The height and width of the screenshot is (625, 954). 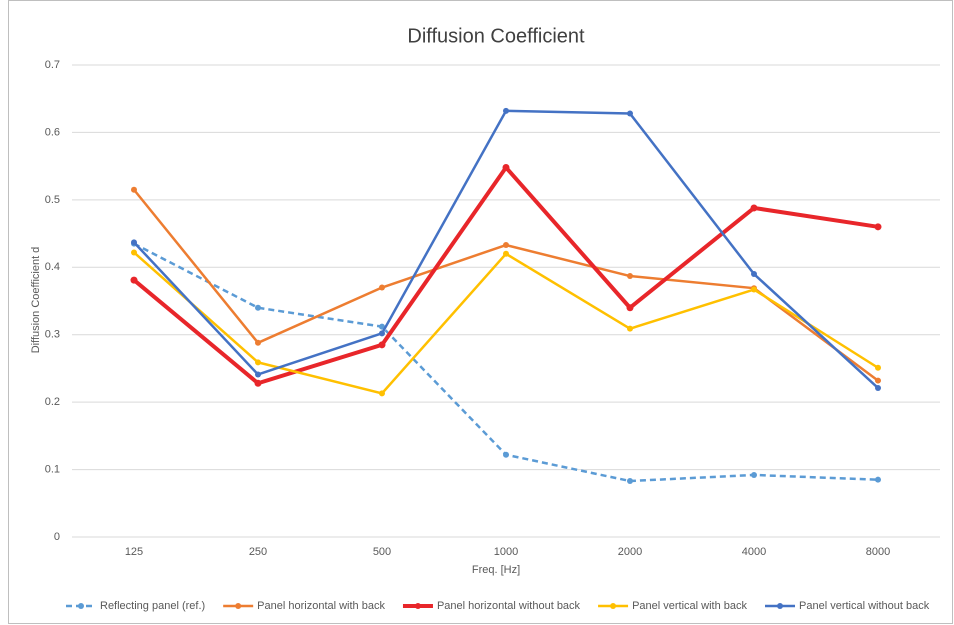 I want to click on x-tick-label: 500, so click(x=382, y=552).